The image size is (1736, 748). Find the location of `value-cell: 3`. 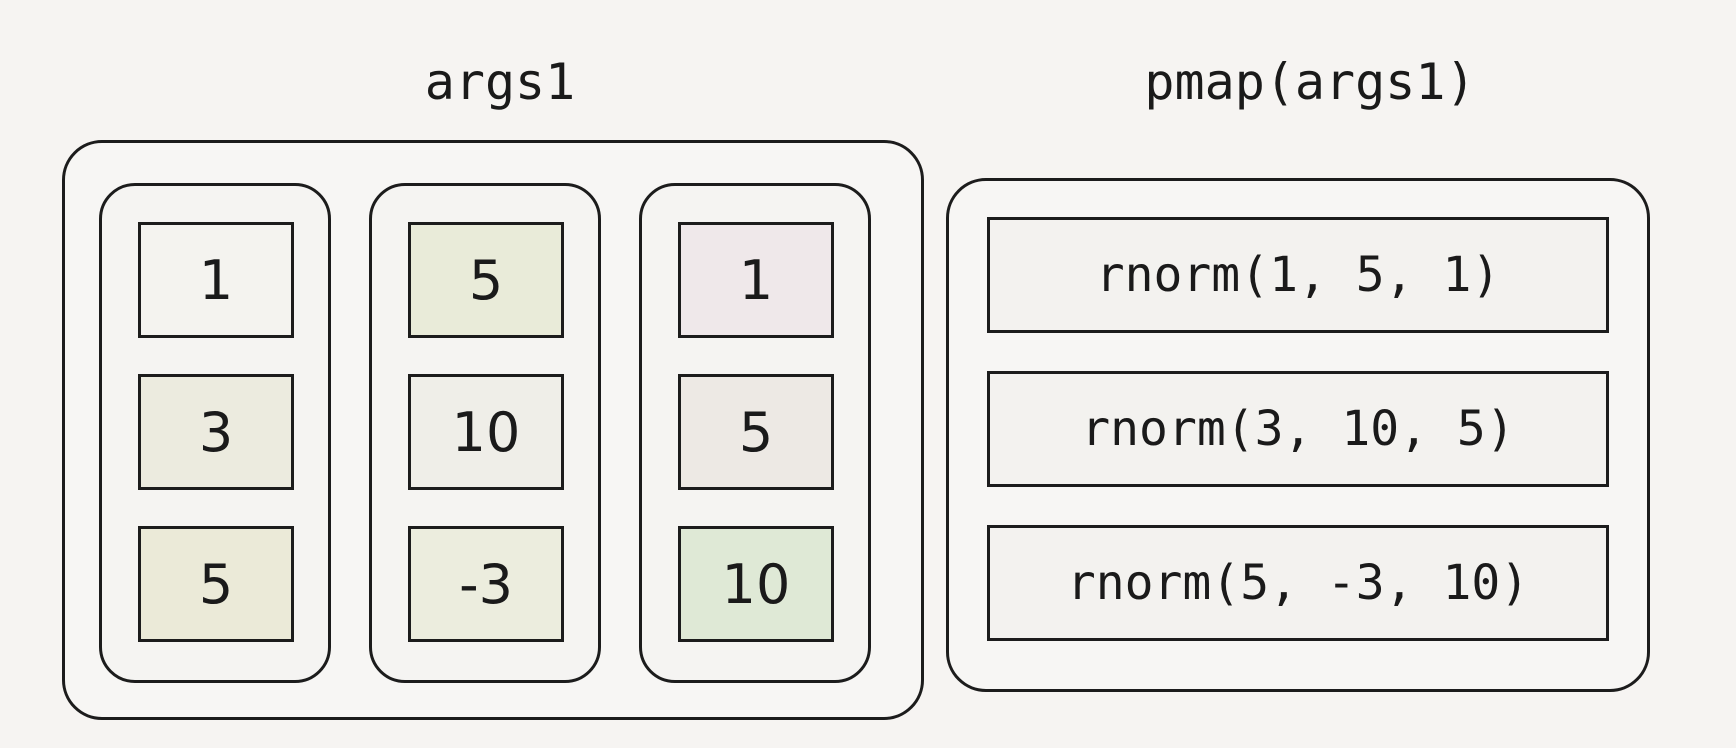

value-cell: 3 is located at coordinates (216, 432).